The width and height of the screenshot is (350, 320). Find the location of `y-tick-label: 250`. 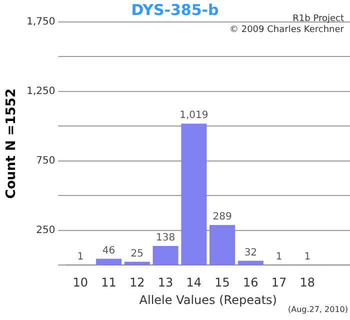

y-tick-label: 250 is located at coordinates (46, 230).